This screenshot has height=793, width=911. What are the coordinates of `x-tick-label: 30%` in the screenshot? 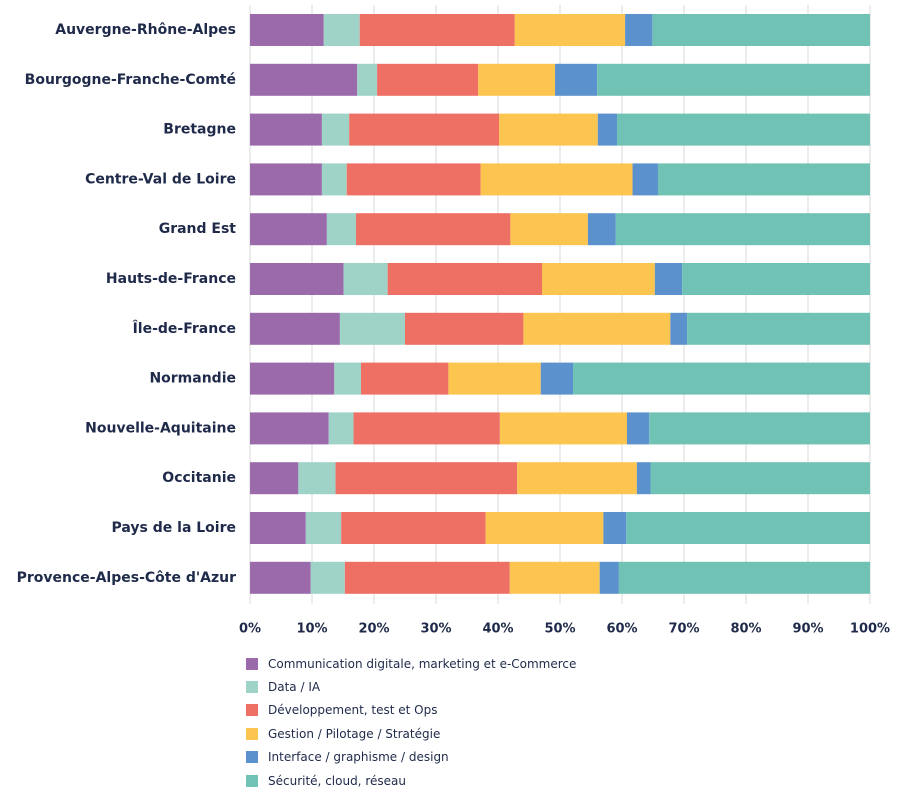 It's located at (435, 629).